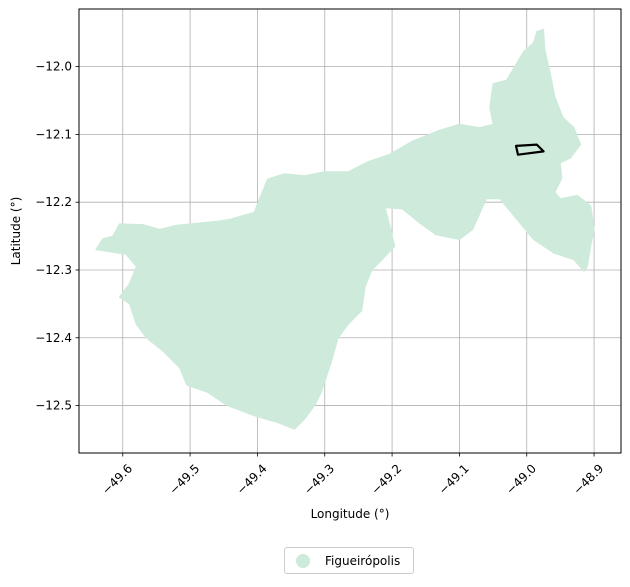  Describe the element at coordinates (363, 560) in the screenshot. I see `legend-label-figueiropolis: Figueirópolis` at that location.